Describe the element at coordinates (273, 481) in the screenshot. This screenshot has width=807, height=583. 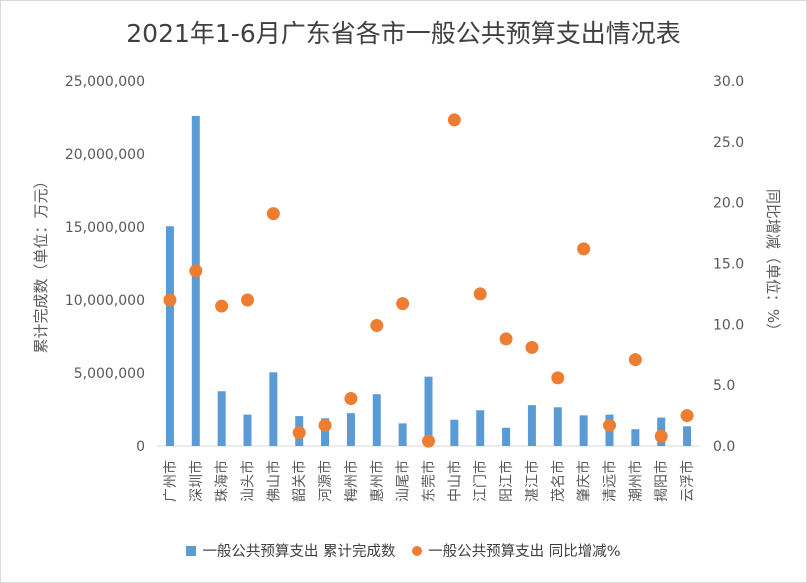
I see `x-tick-label: 佛山市` at that location.